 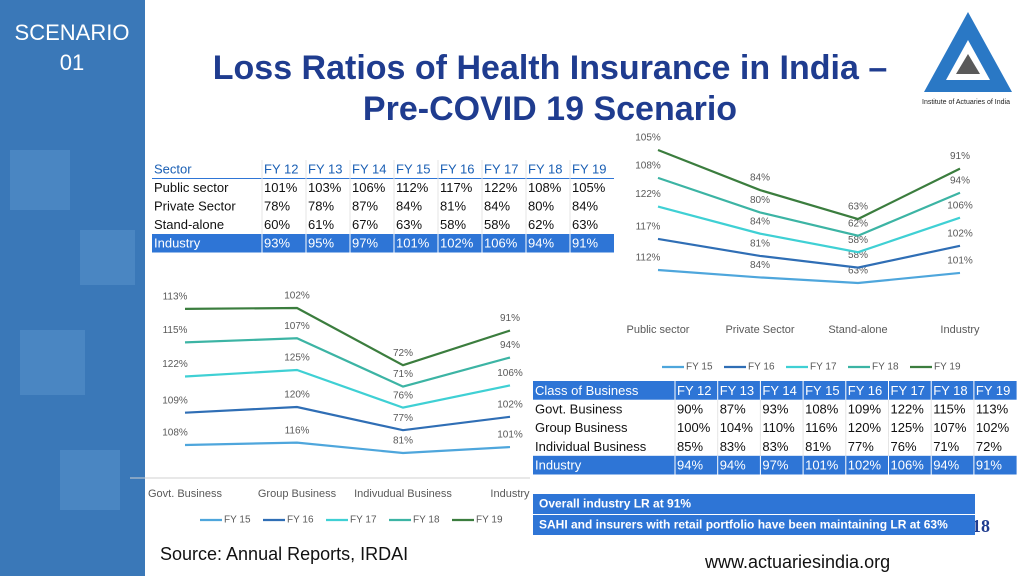 I want to click on table-cell: 112%, so click(x=412, y=187).